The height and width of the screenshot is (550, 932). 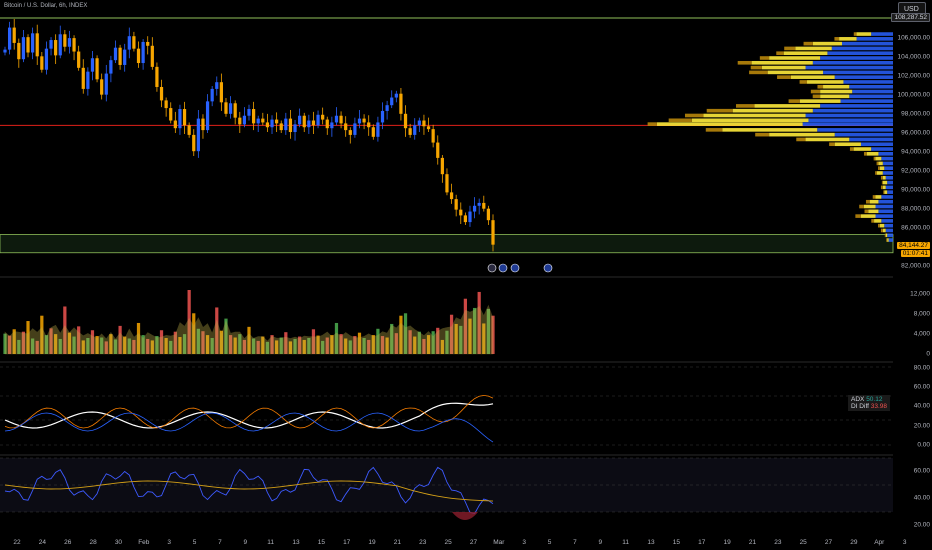 I want to click on adx-legend-value: 50.12, so click(x=874, y=399).